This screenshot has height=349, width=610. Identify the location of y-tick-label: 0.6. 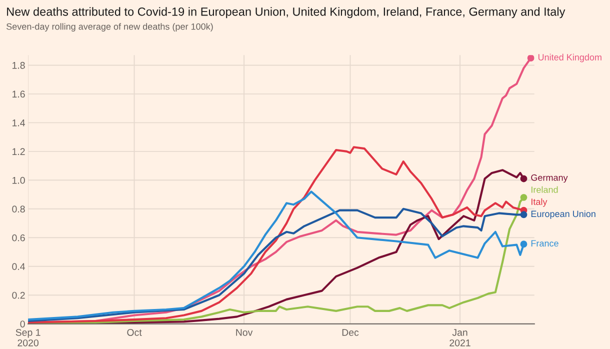
(18, 238).